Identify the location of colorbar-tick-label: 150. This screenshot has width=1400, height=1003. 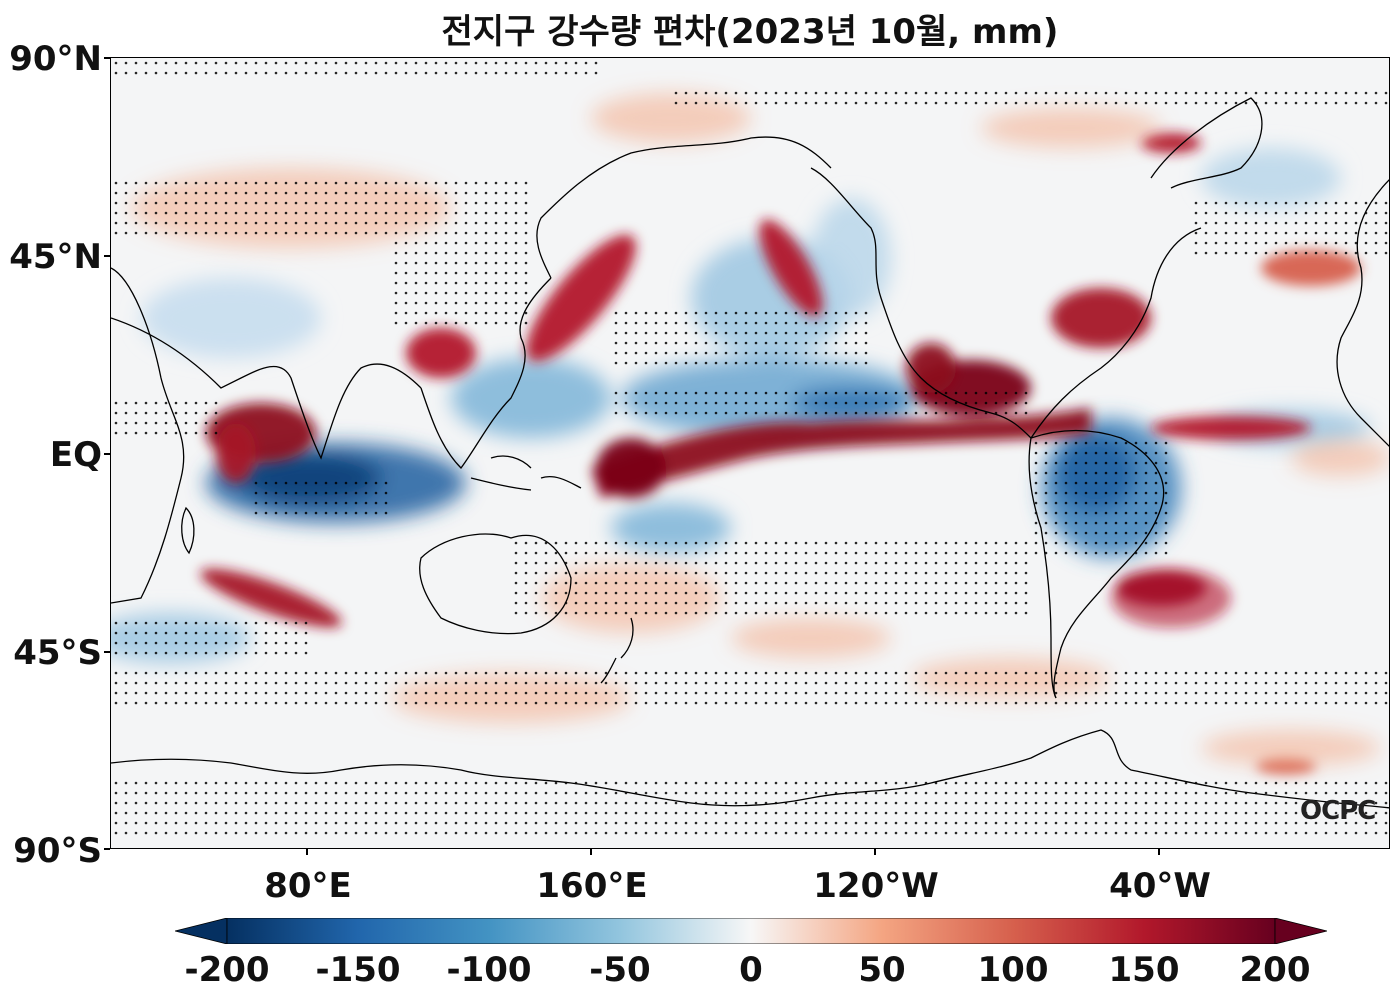
(1144, 970).